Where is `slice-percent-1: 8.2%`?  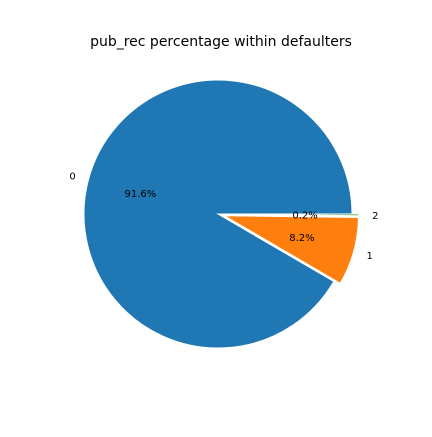
slice-percent-1: 8.2% is located at coordinates (301, 238).